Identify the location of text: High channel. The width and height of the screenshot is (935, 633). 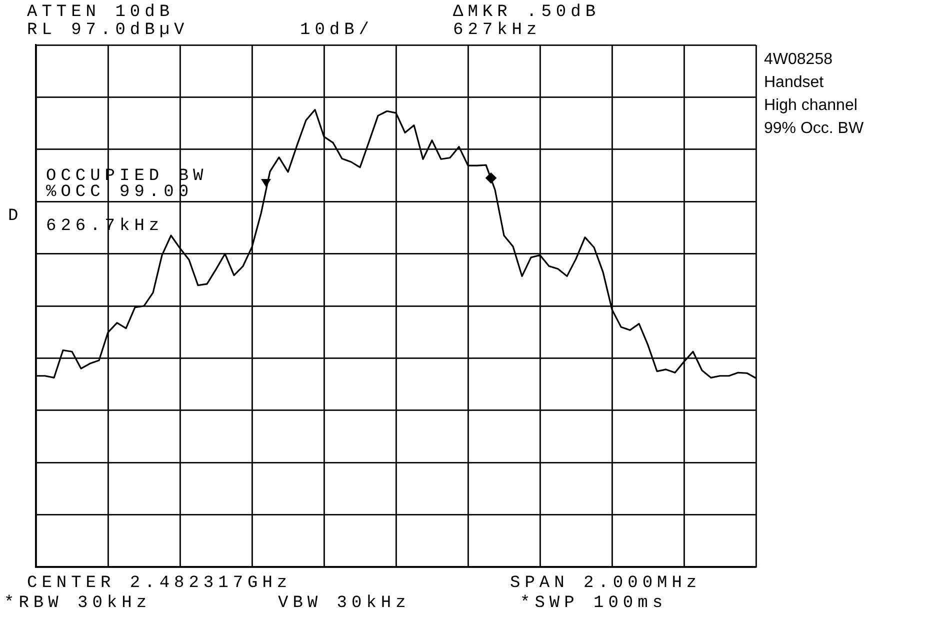
(811, 105).